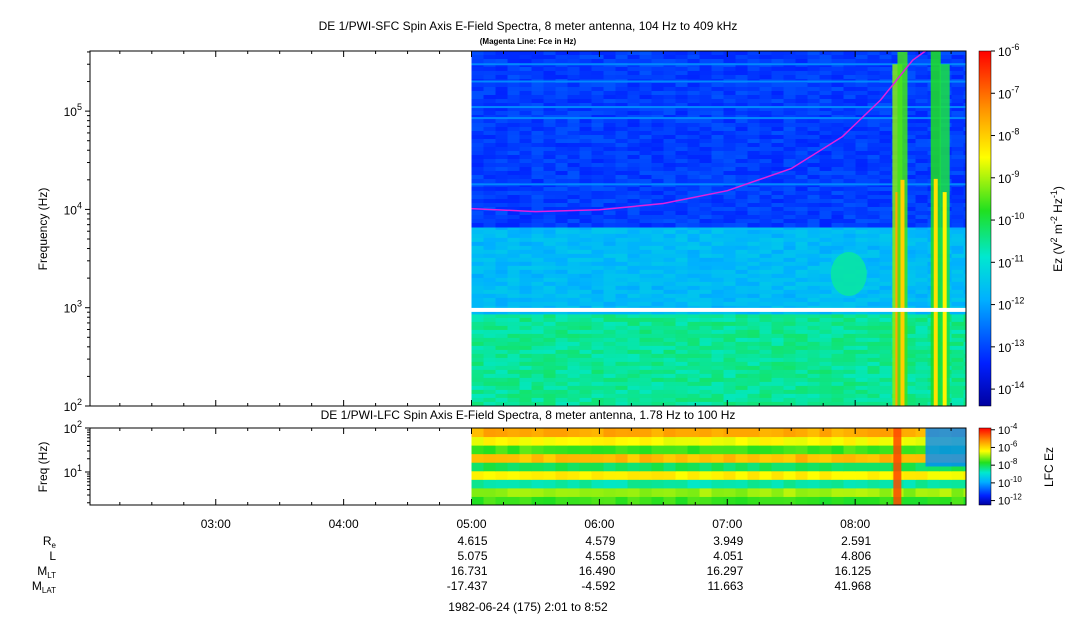 This screenshot has height=620, width=1083. Describe the element at coordinates (471, 524) in the screenshot. I see `x-tick-label: 05:00` at that location.